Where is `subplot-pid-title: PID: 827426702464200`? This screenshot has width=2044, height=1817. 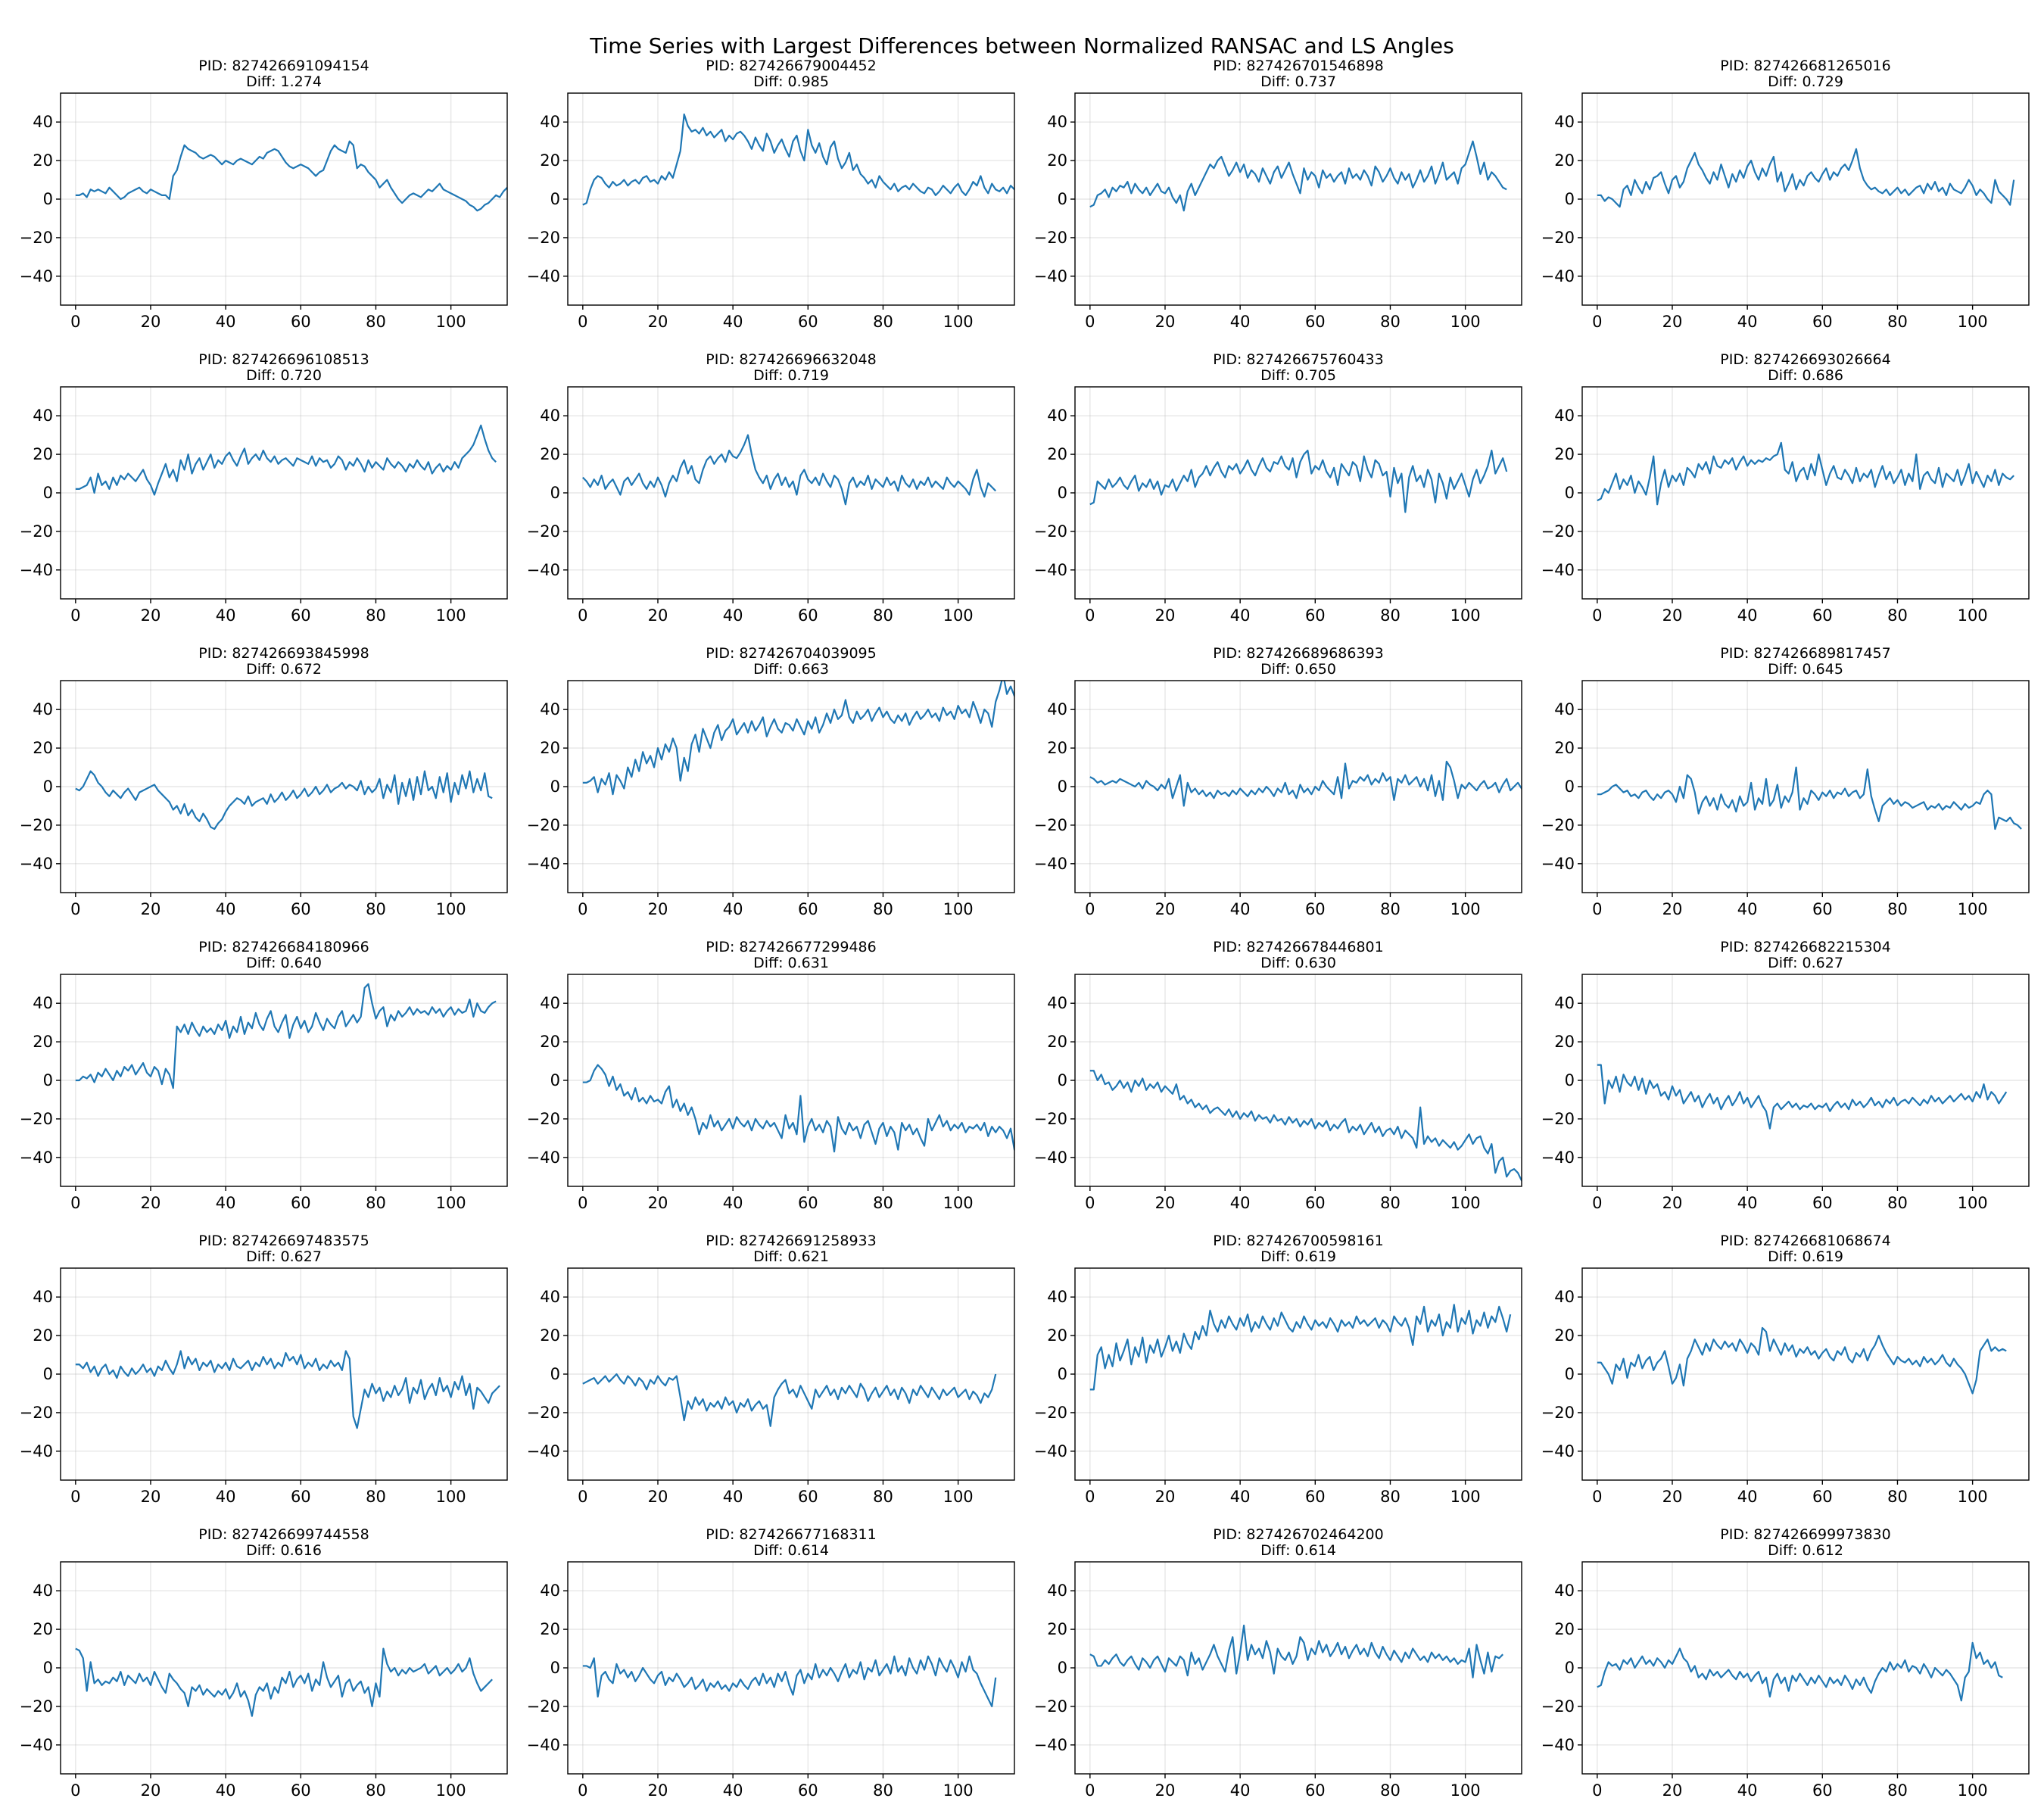 subplot-pid-title: PID: 827426702464200 is located at coordinates (1298, 1534).